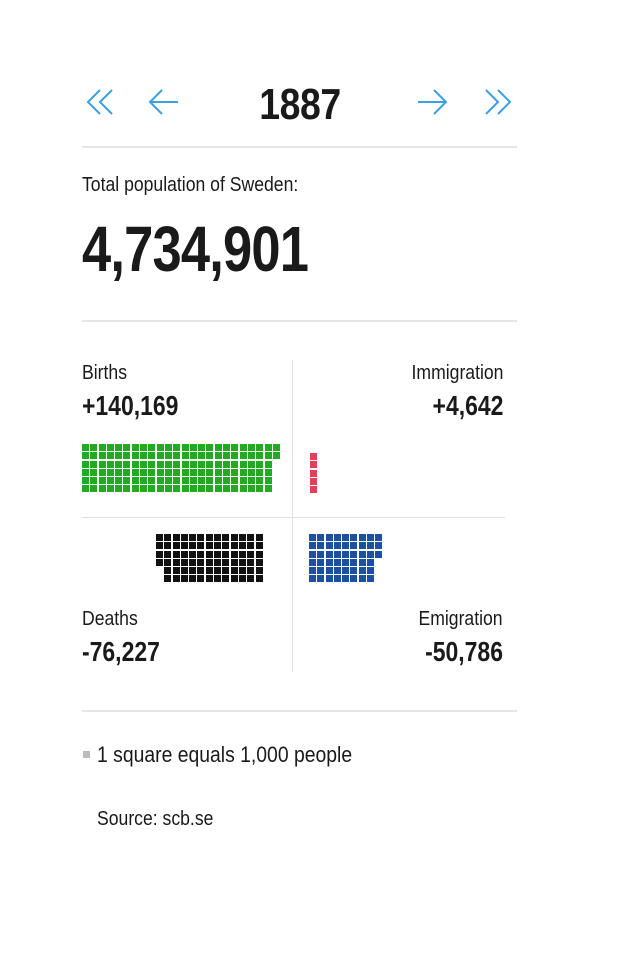 Image resolution: width=625 pixels, height=970 pixels. I want to click on year-title: 1887, so click(300, 104).